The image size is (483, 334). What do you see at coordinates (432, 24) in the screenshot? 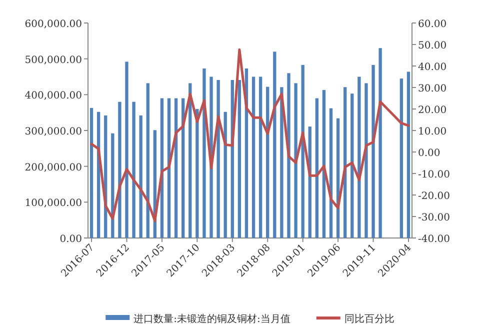
I see `y2-tick-label: 60.00` at bounding box center [432, 24].